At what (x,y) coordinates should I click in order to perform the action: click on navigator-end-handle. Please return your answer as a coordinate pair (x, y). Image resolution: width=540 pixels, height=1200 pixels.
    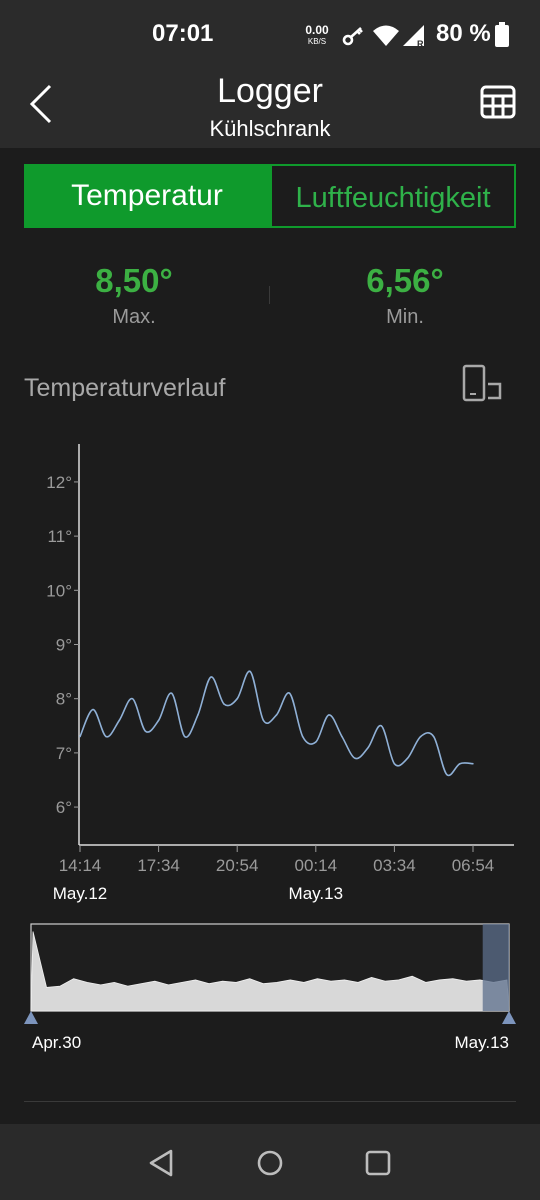
    Looking at the image, I should click on (509, 1017).